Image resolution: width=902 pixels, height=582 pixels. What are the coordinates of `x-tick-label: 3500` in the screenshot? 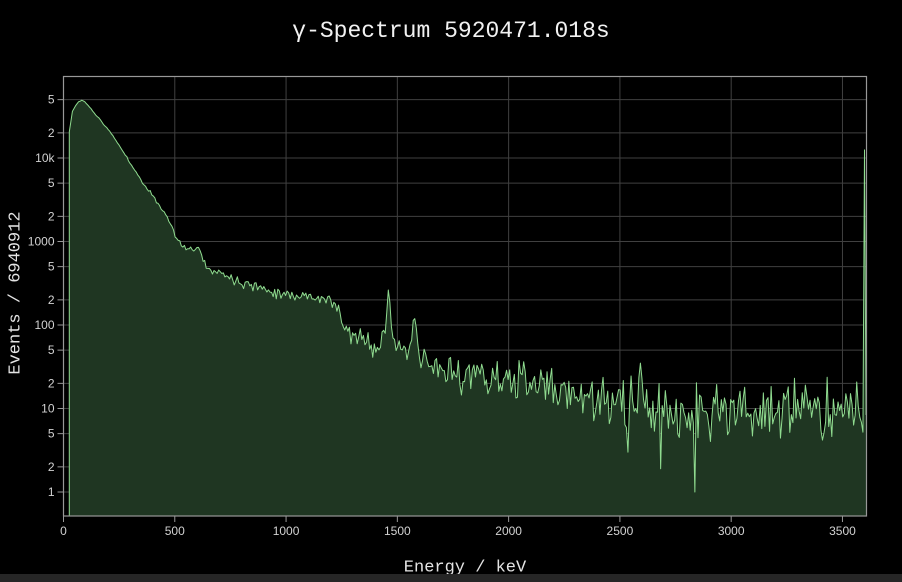 It's located at (842, 531).